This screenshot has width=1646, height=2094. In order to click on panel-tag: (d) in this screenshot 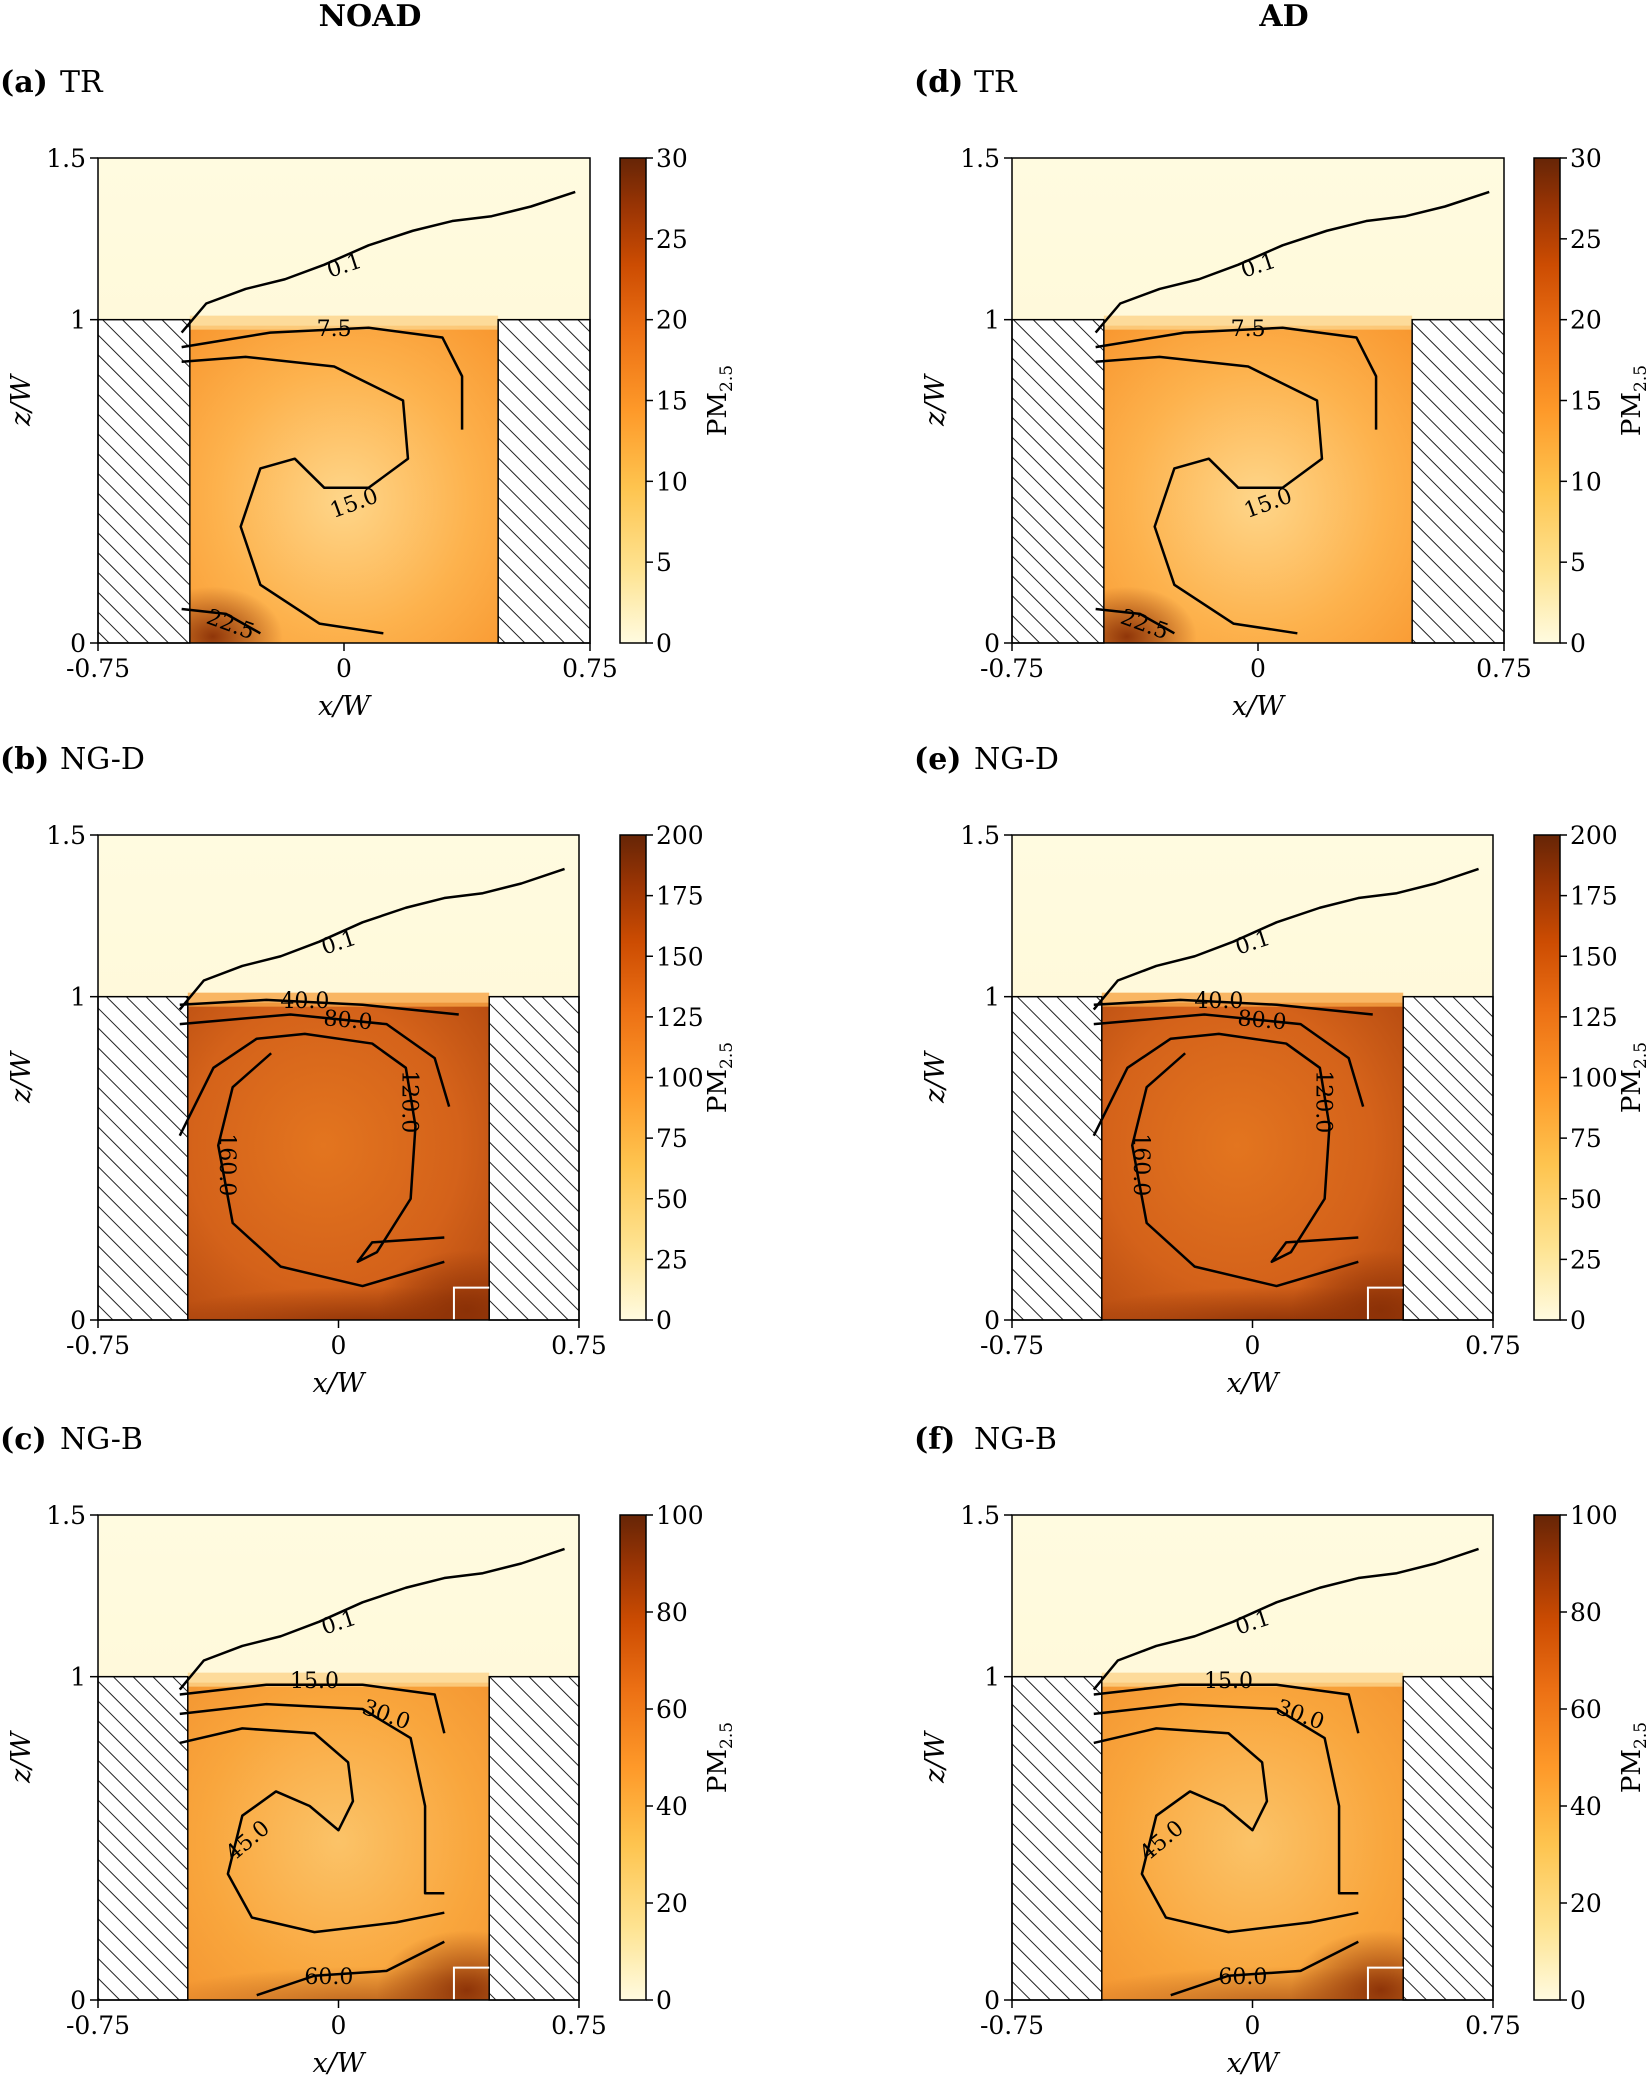, I will do `click(938, 82)`.